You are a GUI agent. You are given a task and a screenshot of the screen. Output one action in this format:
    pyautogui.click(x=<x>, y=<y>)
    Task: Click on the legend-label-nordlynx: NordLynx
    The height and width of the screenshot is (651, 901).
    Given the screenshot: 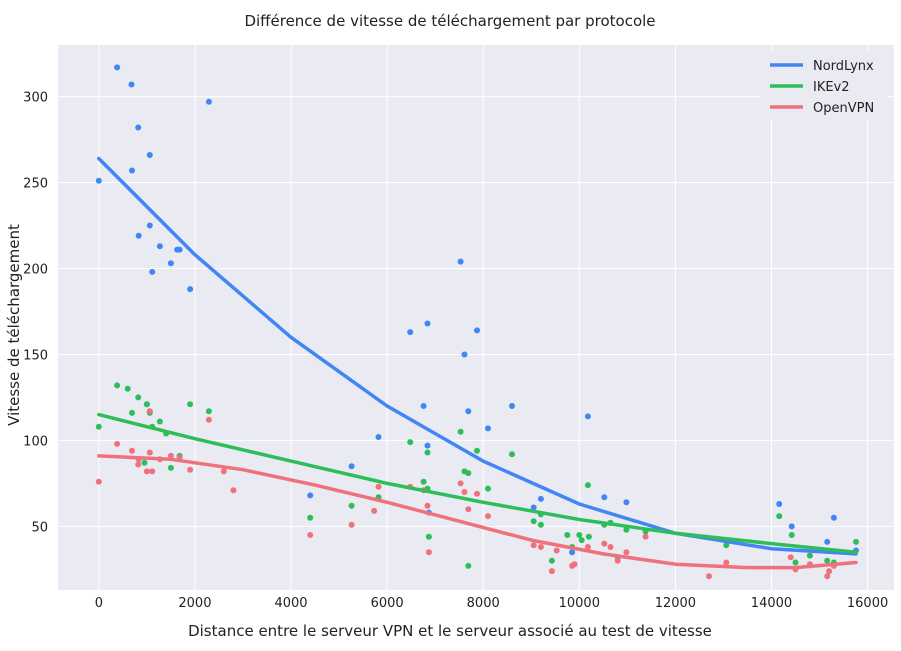 What is the action you would take?
    pyautogui.click(x=843, y=66)
    